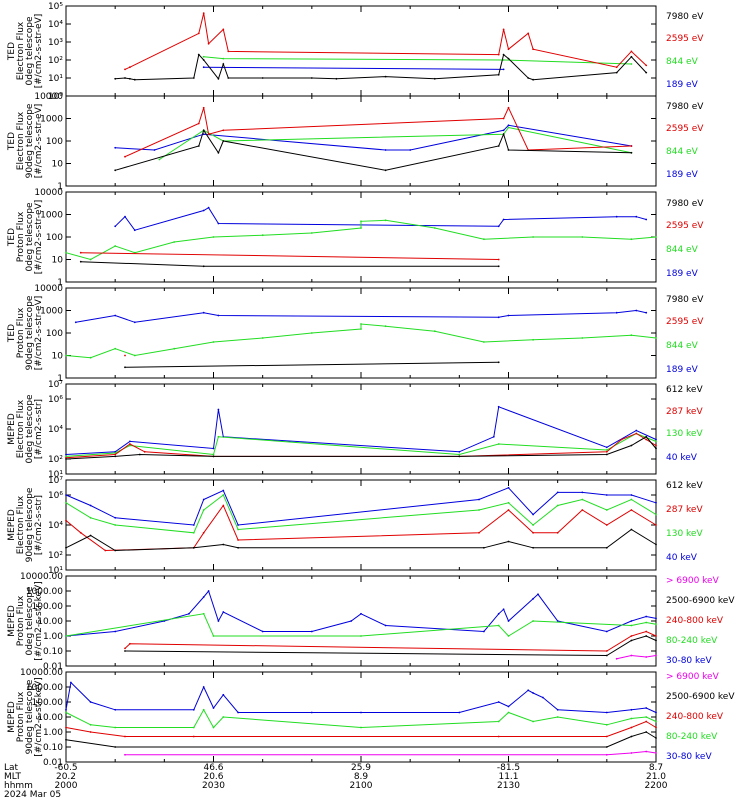 This screenshot has height=800, width=750. What do you see at coordinates (55, 25) in the screenshot?
I see `y-tick-label: 10⁴` at bounding box center [55, 25].